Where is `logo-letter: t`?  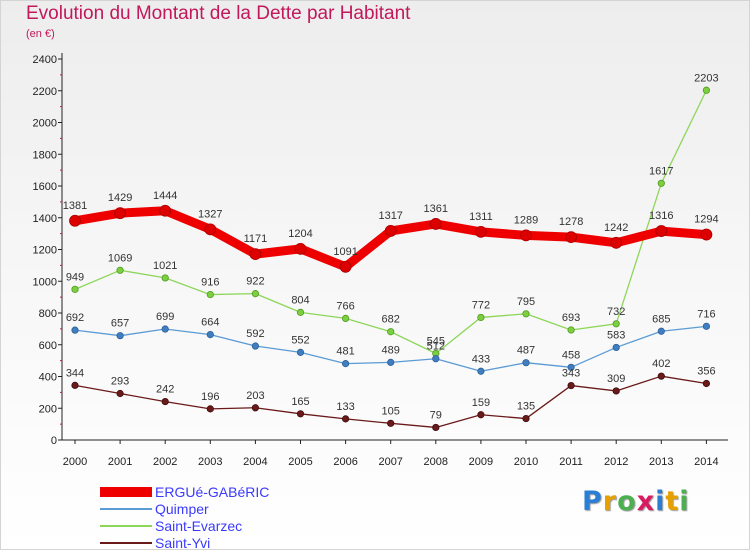 logo-letter: t is located at coordinates (672, 501).